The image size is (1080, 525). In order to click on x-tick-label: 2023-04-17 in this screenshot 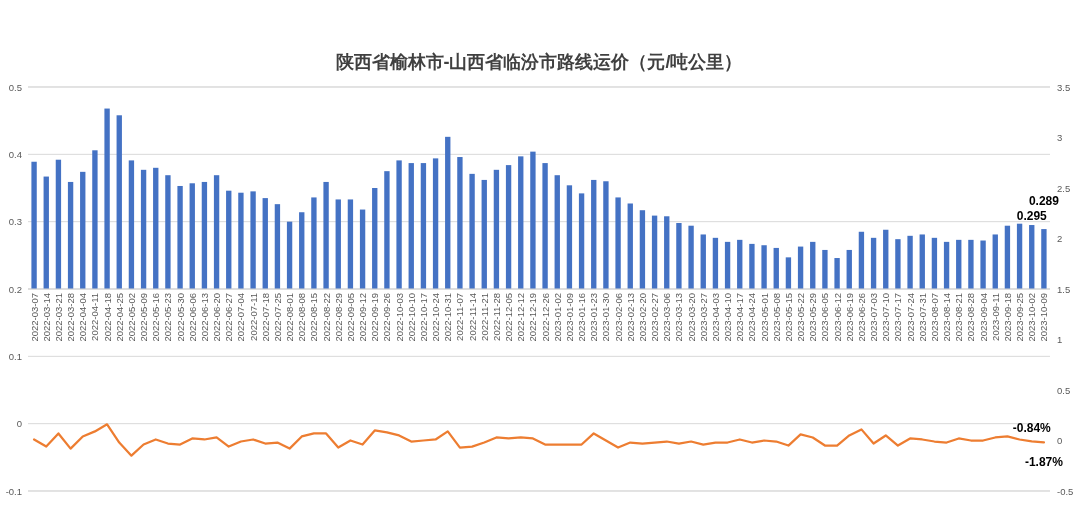, I will do `click(740, 317)`.